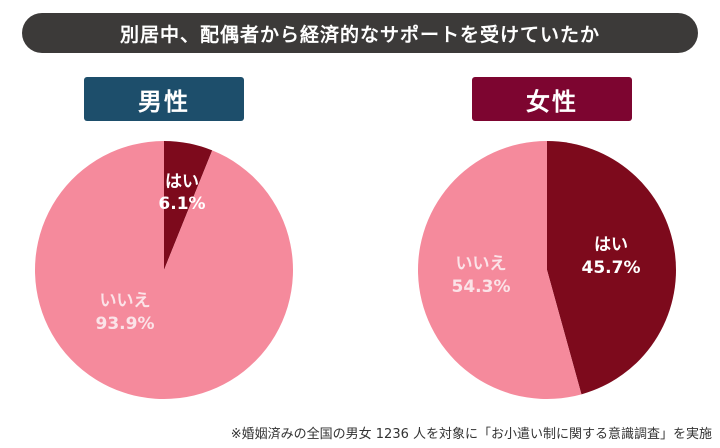 The width and height of the screenshot is (720, 448). I want to click on slice-male-yes, so click(188, 205).